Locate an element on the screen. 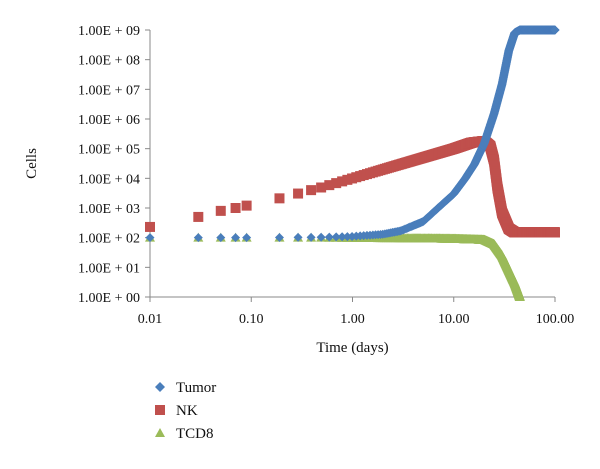 The height and width of the screenshot is (469, 600). y-tick-label: 1.00E + 03 is located at coordinates (109, 209).